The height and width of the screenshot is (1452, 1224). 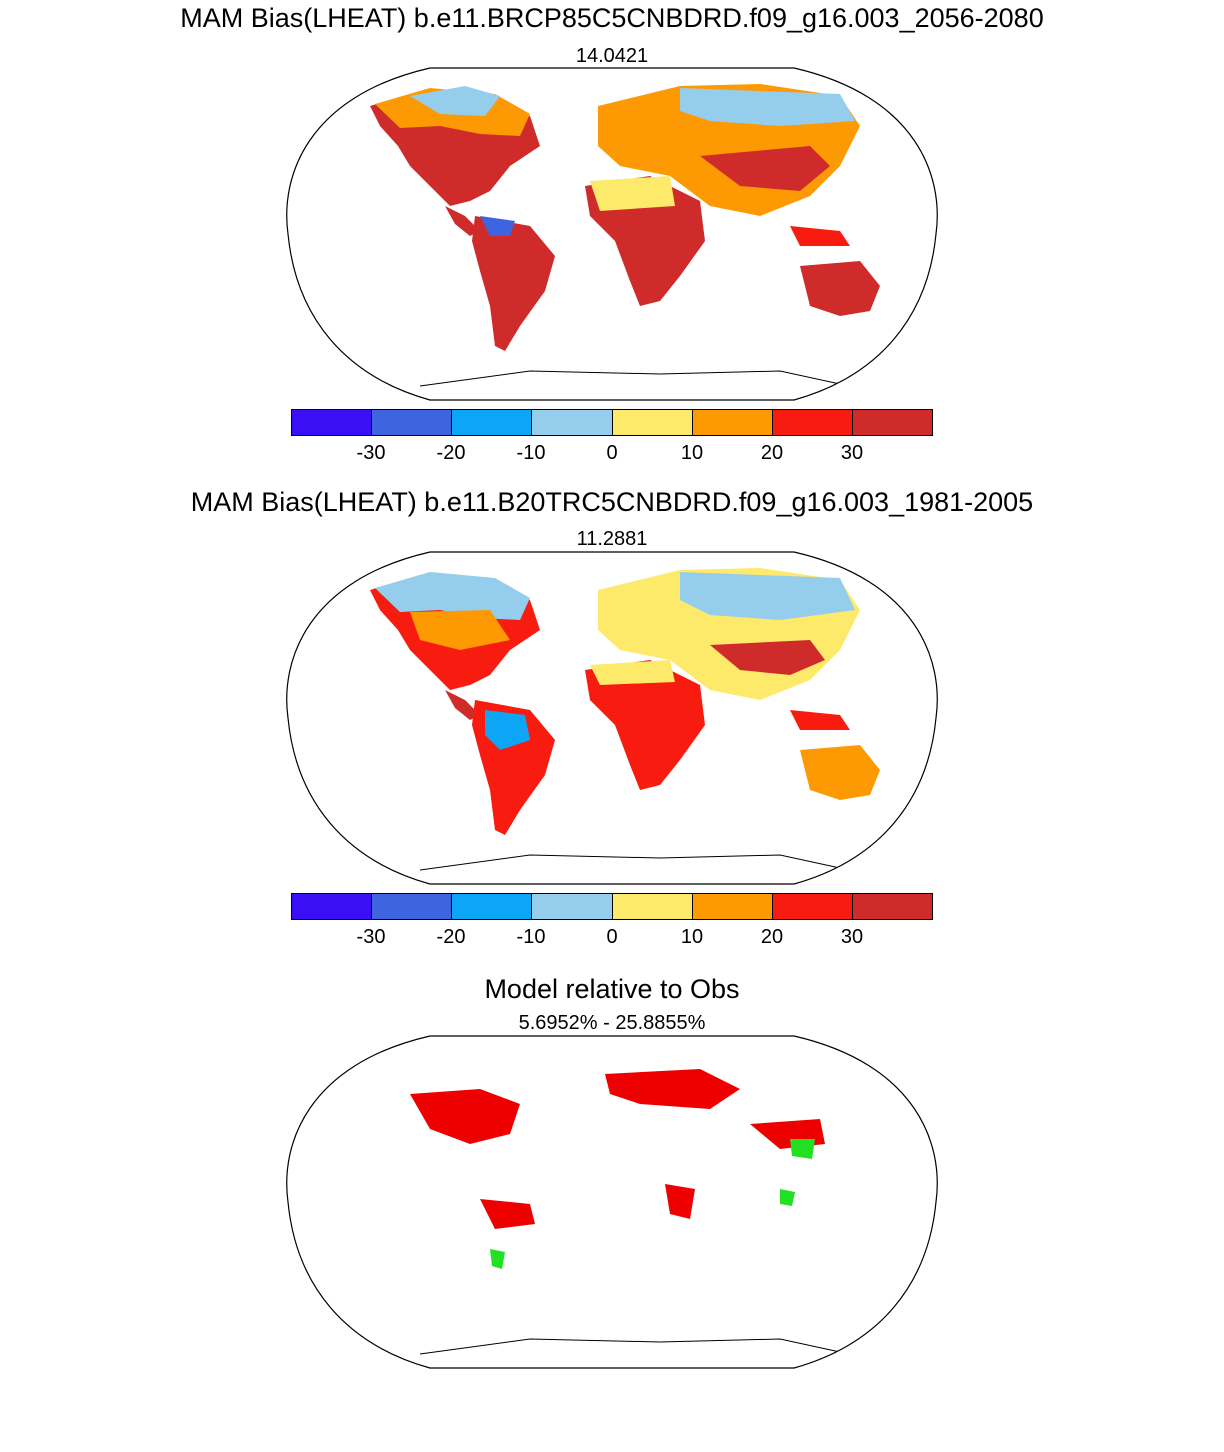 I want to click on cb2-label-10: 10, so click(x=692, y=937).